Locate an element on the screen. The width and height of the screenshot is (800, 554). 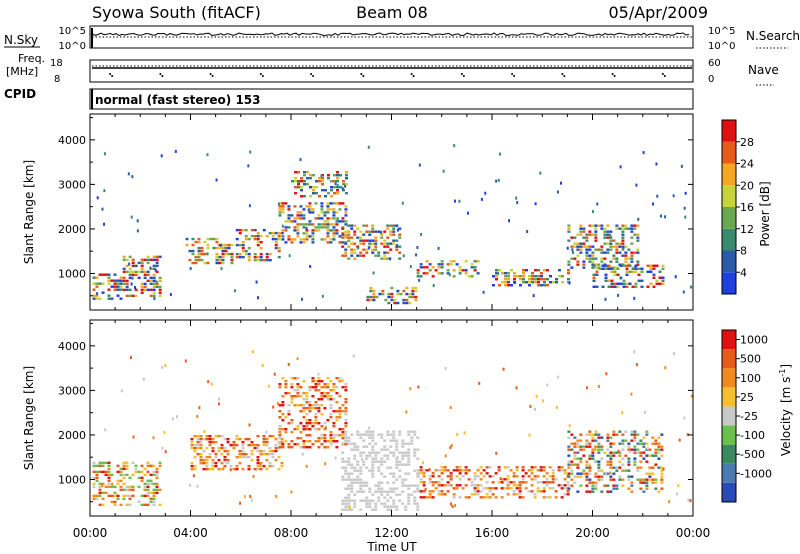
freq-label-line1: Freq. is located at coordinates (31, 58).